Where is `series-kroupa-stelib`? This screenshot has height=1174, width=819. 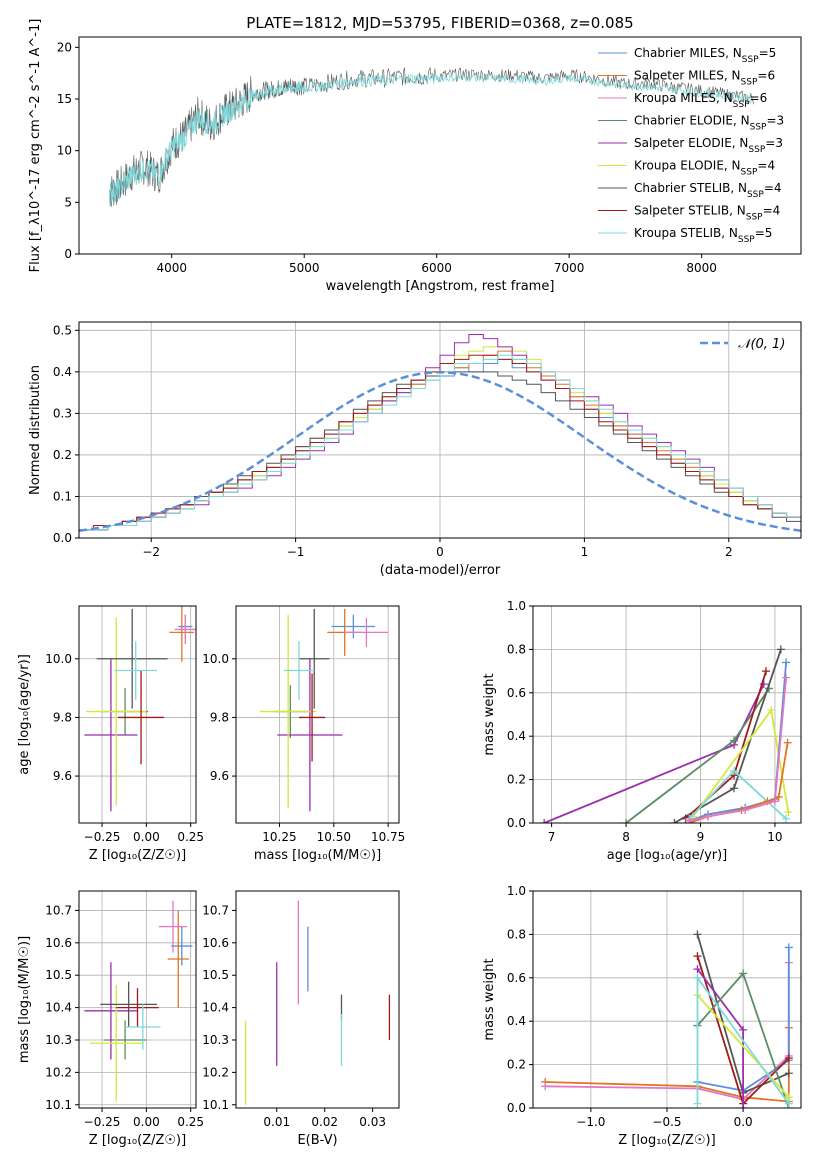
series-kroupa-stelib is located at coordinates (432, 138).